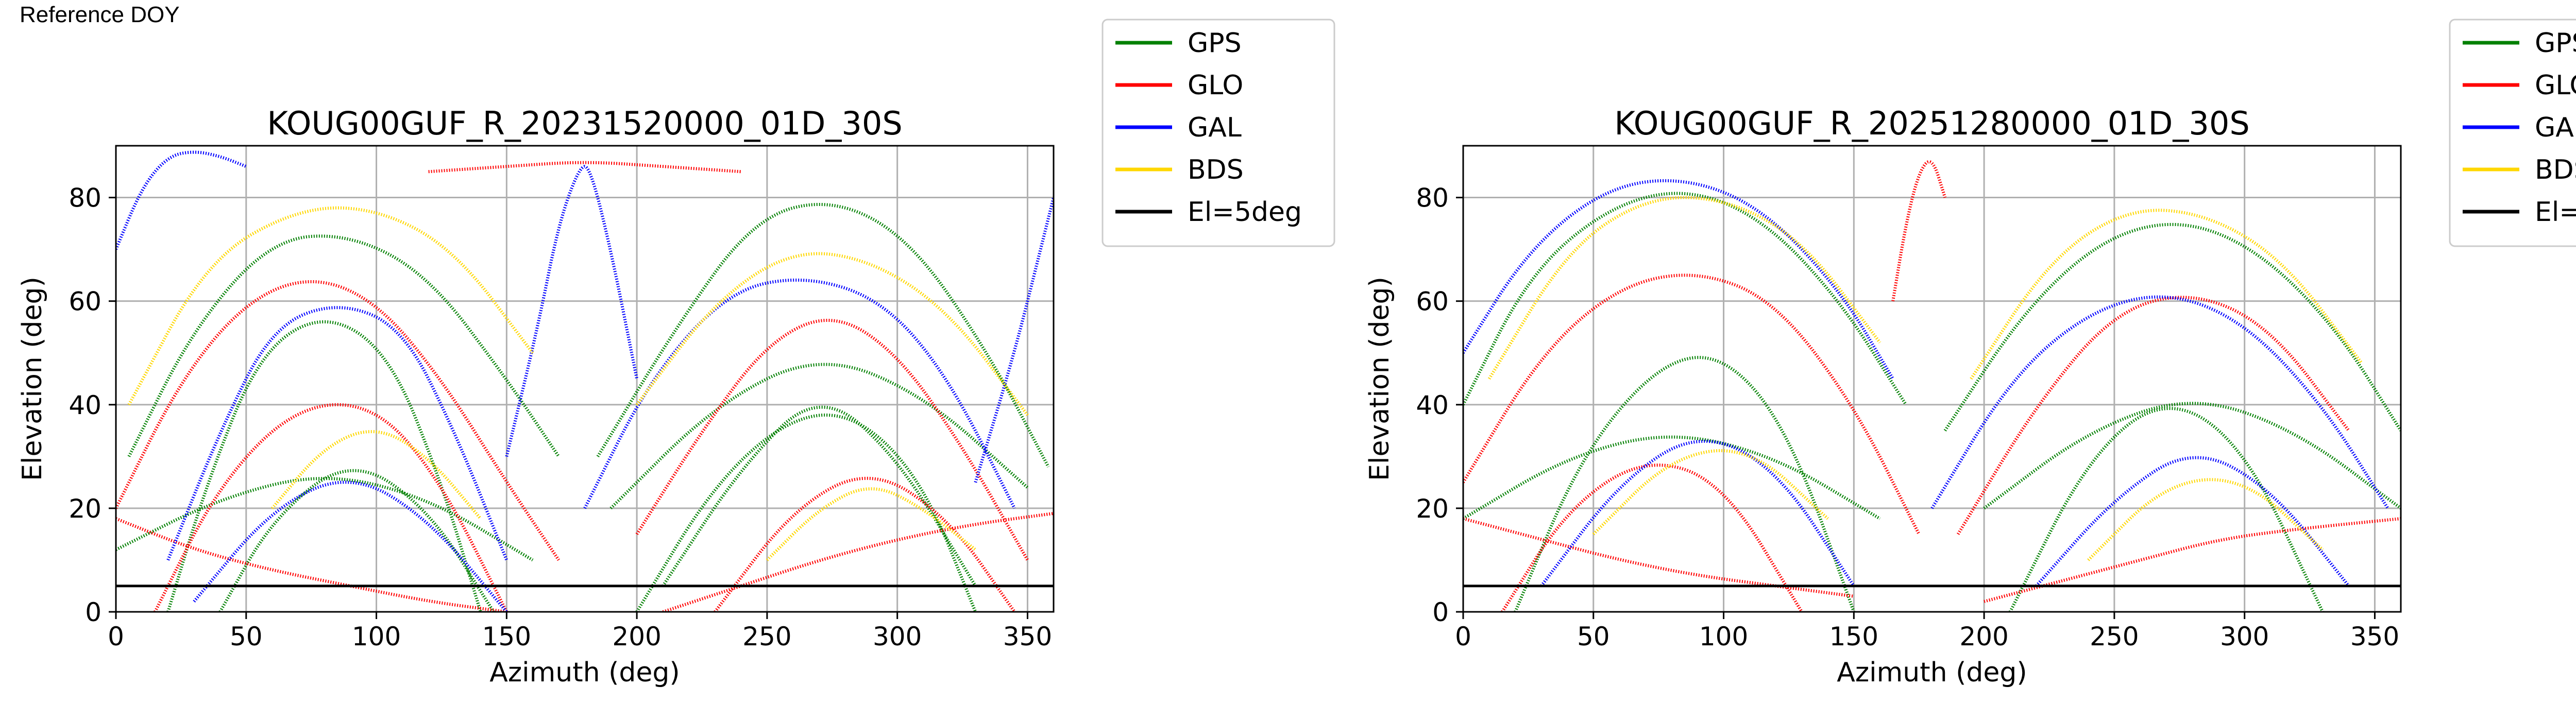  What do you see at coordinates (584, 123) in the screenshot?
I see `chart-title: KOUG00GUF_R_20231520000_01D_30S` at bounding box center [584, 123].